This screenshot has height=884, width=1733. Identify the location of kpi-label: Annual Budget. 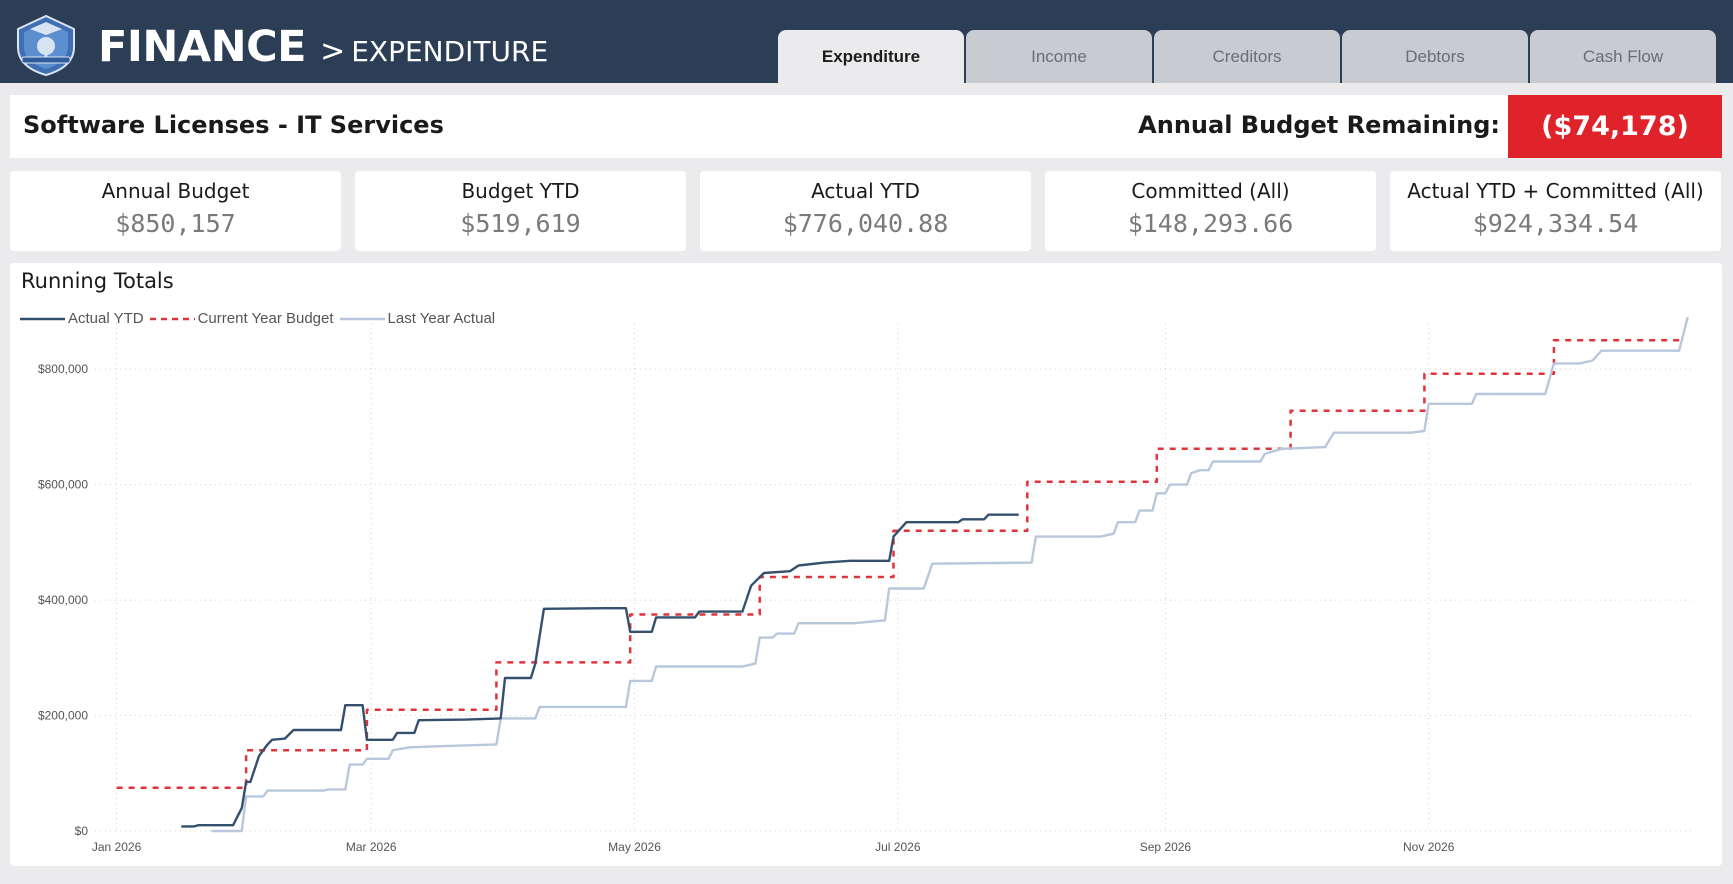
(175, 191).